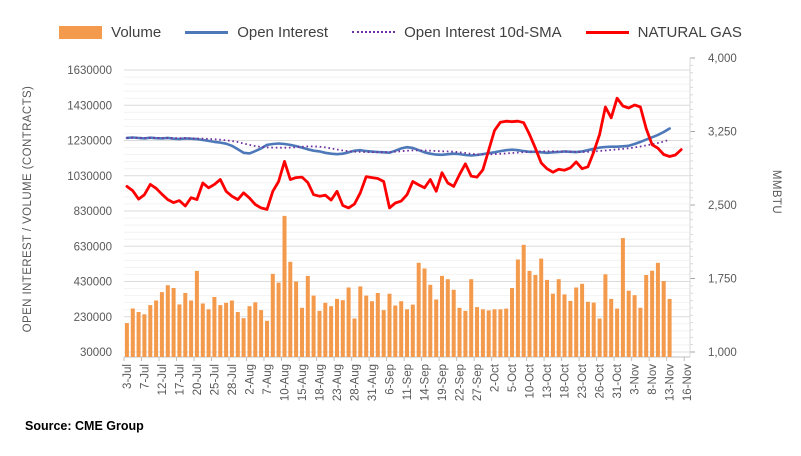 The image size is (801, 456). Describe the element at coordinates (618, 380) in the screenshot. I see `svg-text: 31-Oct` at that location.